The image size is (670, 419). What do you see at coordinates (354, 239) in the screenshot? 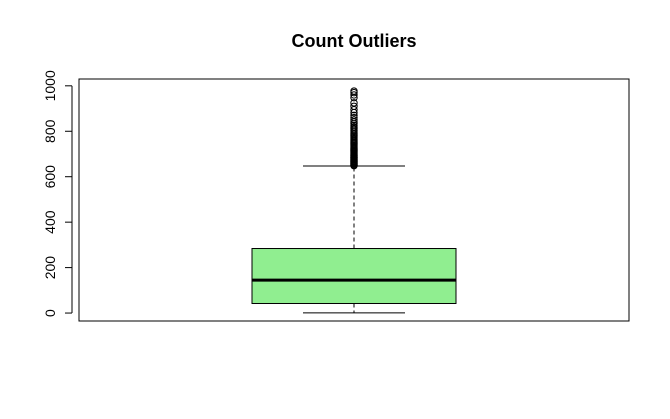
I see `box-group` at bounding box center [354, 239].